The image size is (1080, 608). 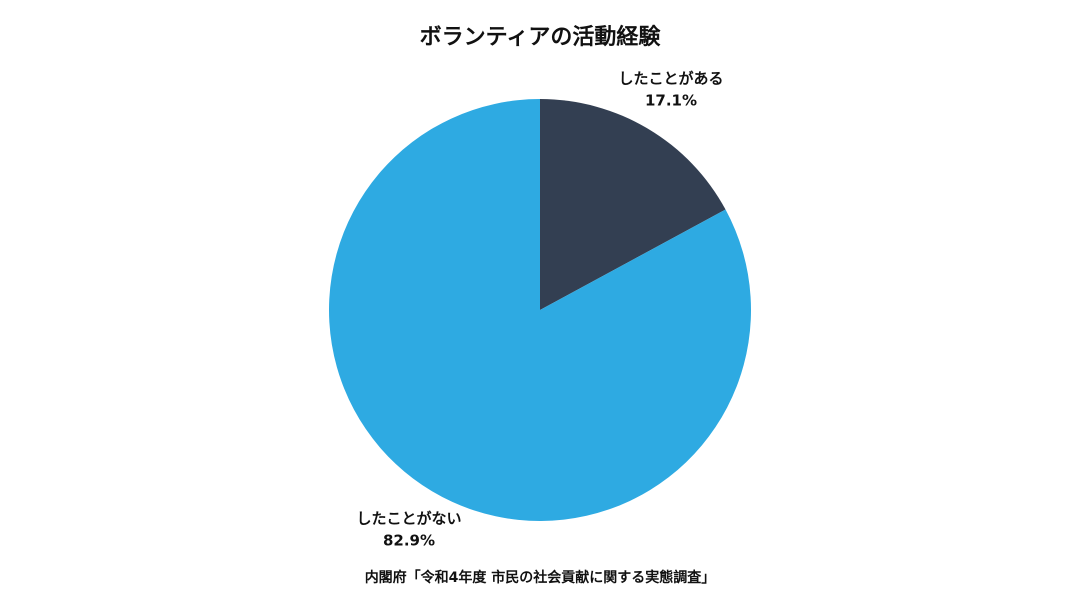 What do you see at coordinates (541, 37) in the screenshot?
I see `chart-title: ボランティアの活動経験` at bounding box center [541, 37].